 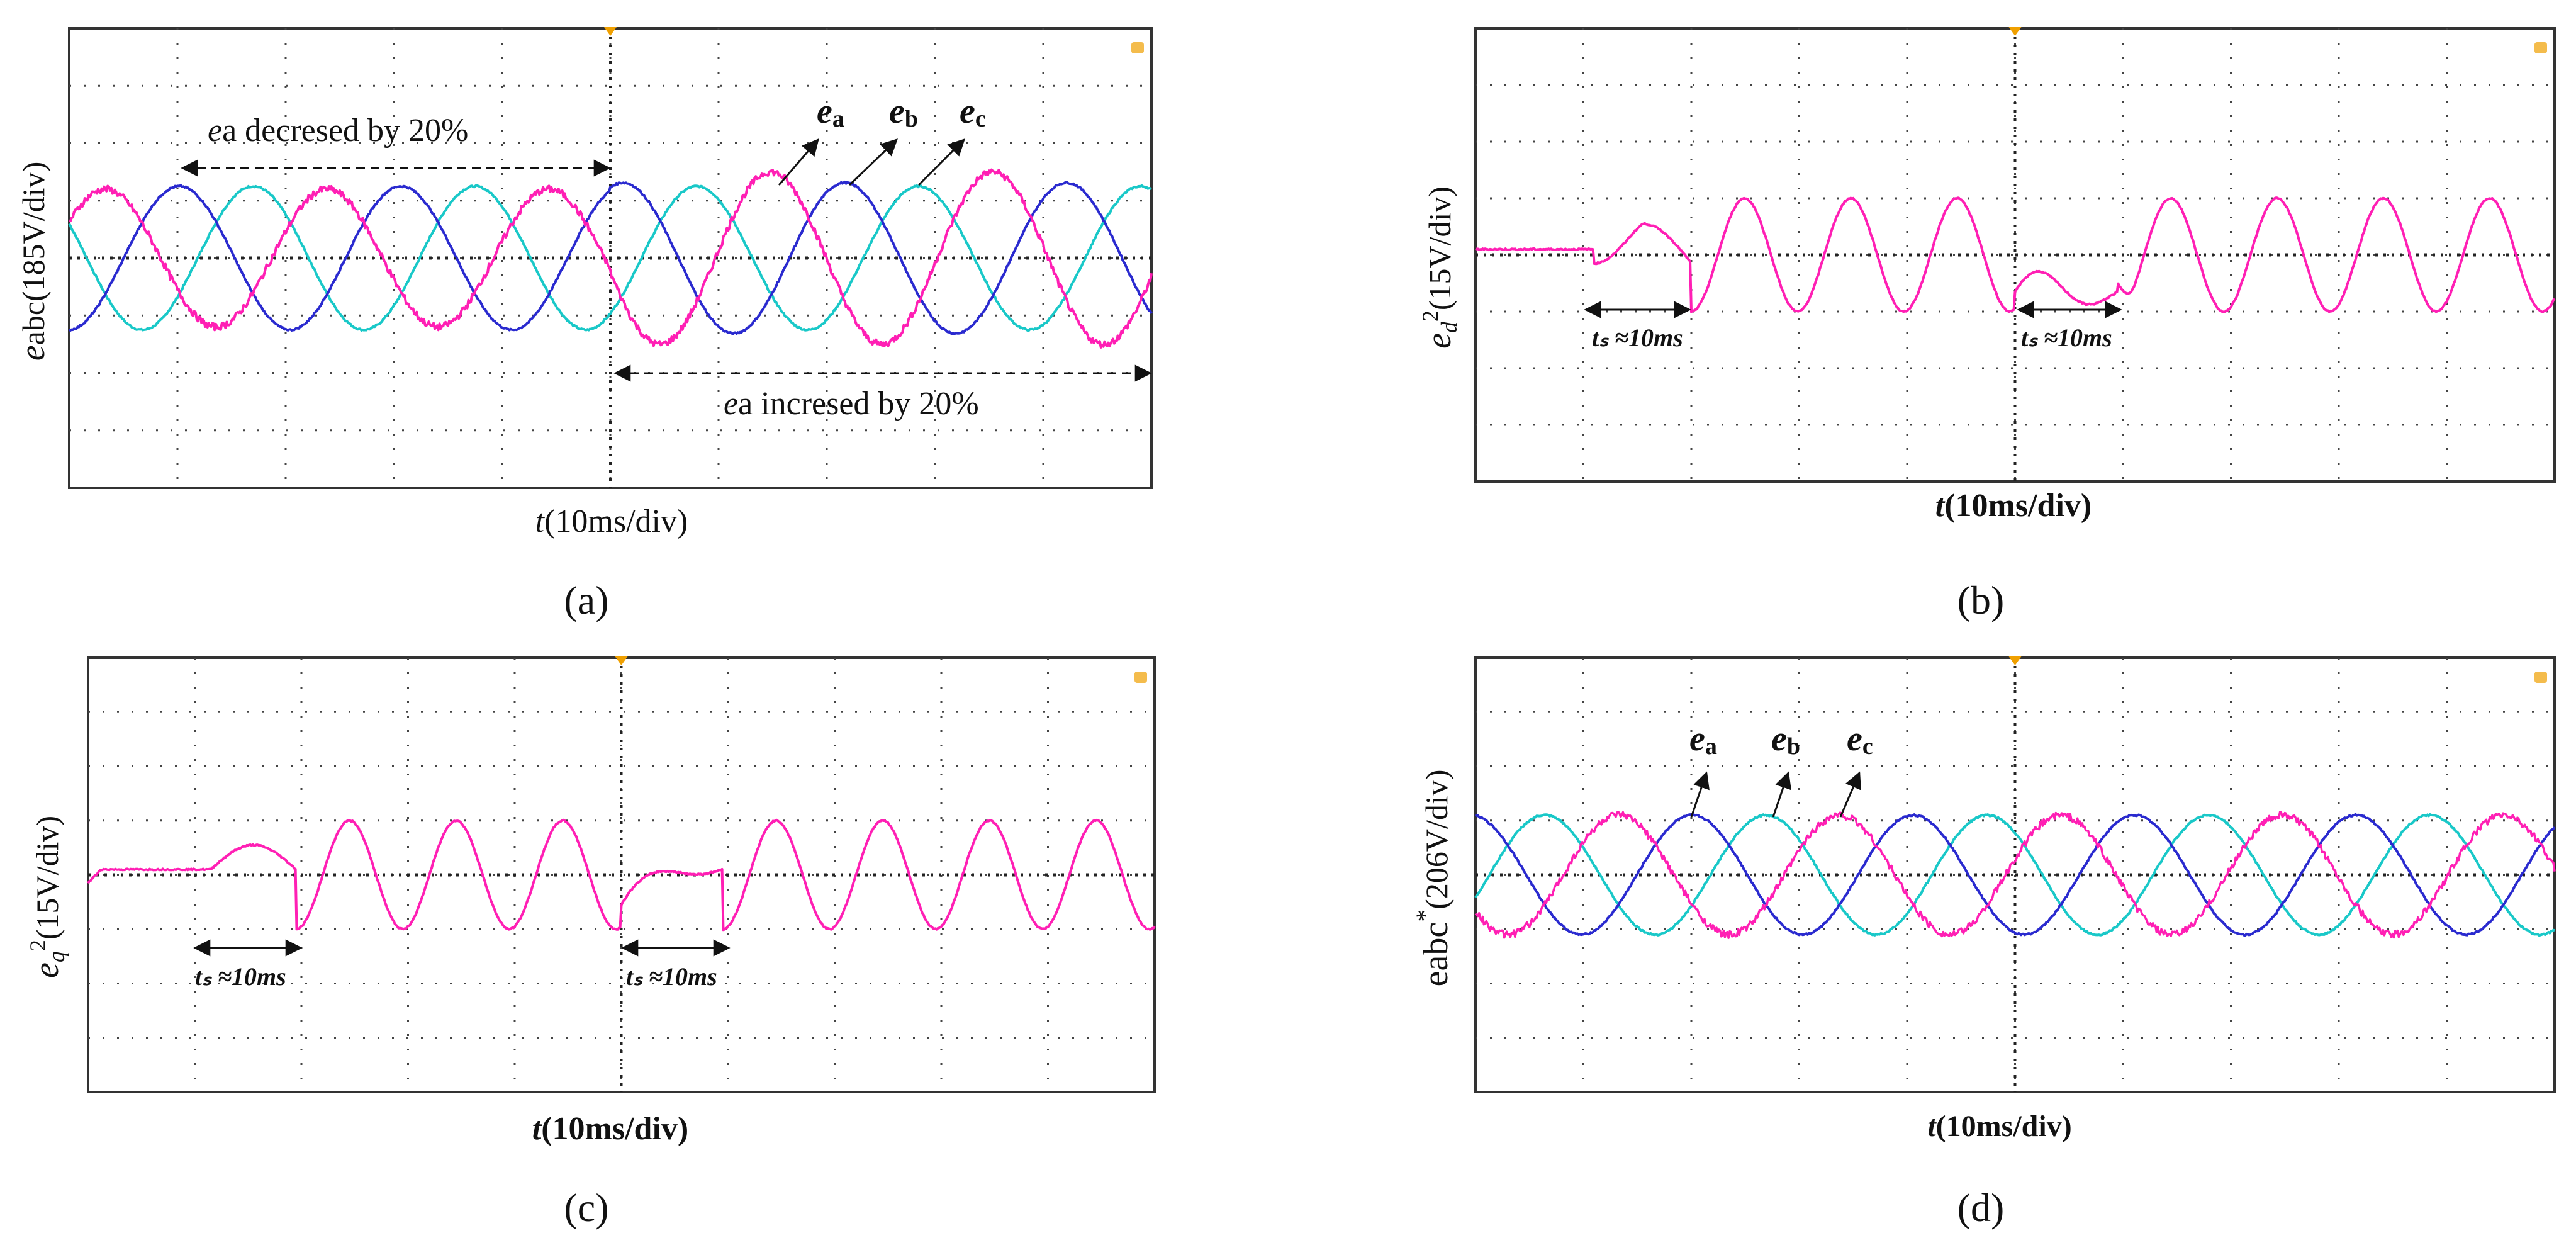 What do you see at coordinates (1140, 677) in the screenshot?
I see `panel-c-marker-icon` at bounding box center [1140, 677].